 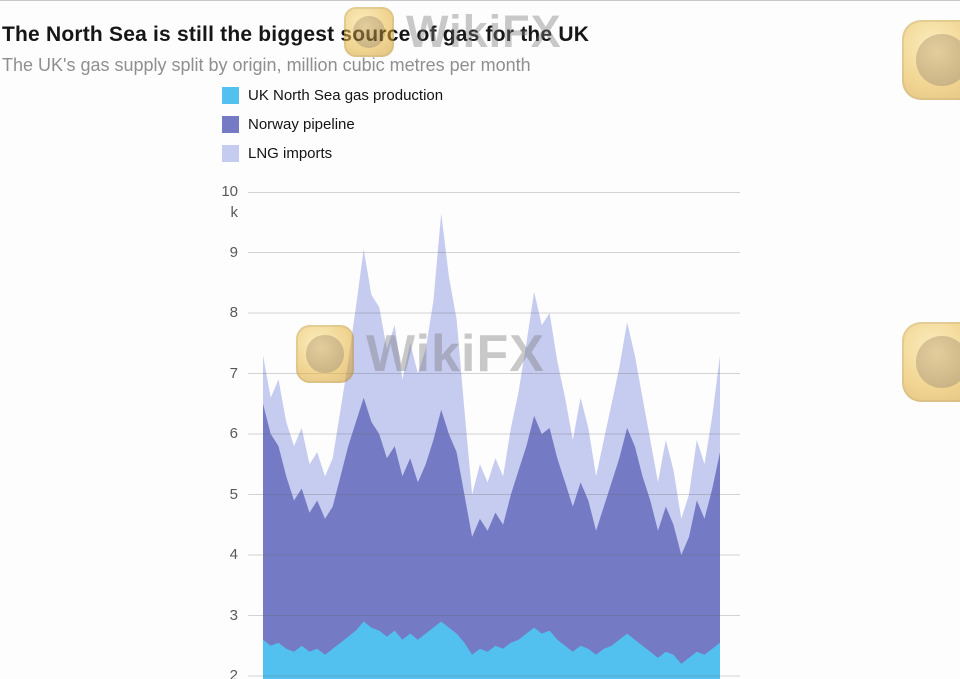 What do you see at coordinates (233, 494) in the screenshot?
I see `y-tick-label: 5` at bounding box center [233, 494].